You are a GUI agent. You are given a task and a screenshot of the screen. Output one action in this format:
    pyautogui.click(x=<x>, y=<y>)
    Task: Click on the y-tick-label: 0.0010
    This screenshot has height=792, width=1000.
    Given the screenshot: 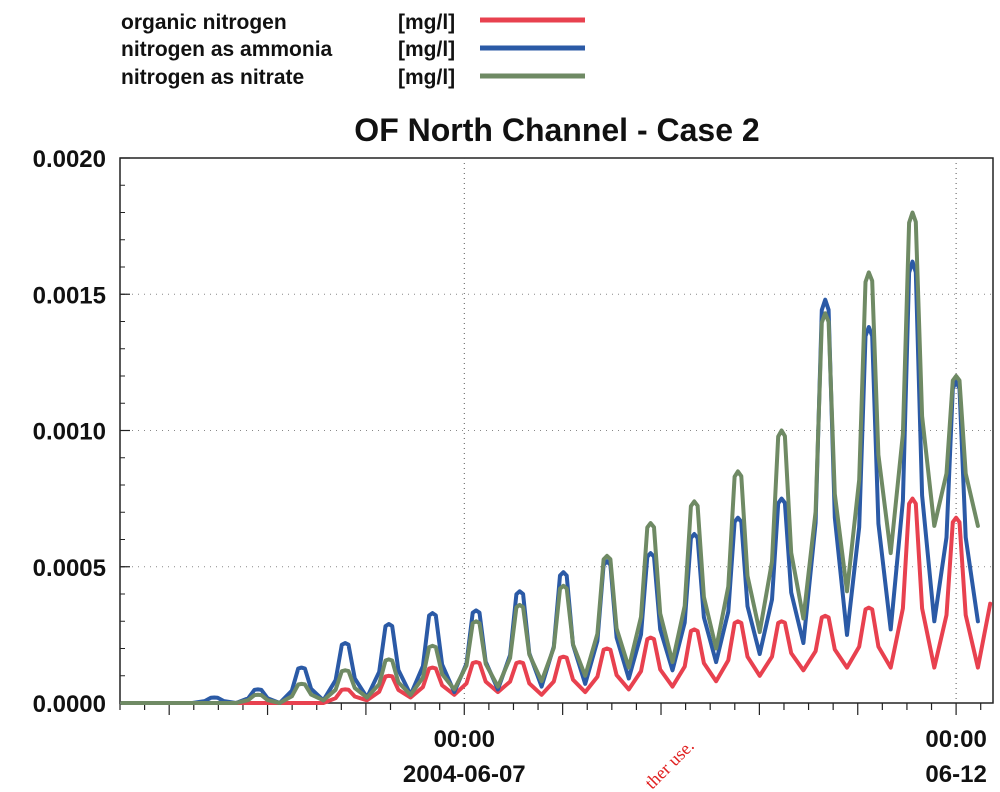 What is the action you would take?
    pyautogui.click(x=69, y=432)
    